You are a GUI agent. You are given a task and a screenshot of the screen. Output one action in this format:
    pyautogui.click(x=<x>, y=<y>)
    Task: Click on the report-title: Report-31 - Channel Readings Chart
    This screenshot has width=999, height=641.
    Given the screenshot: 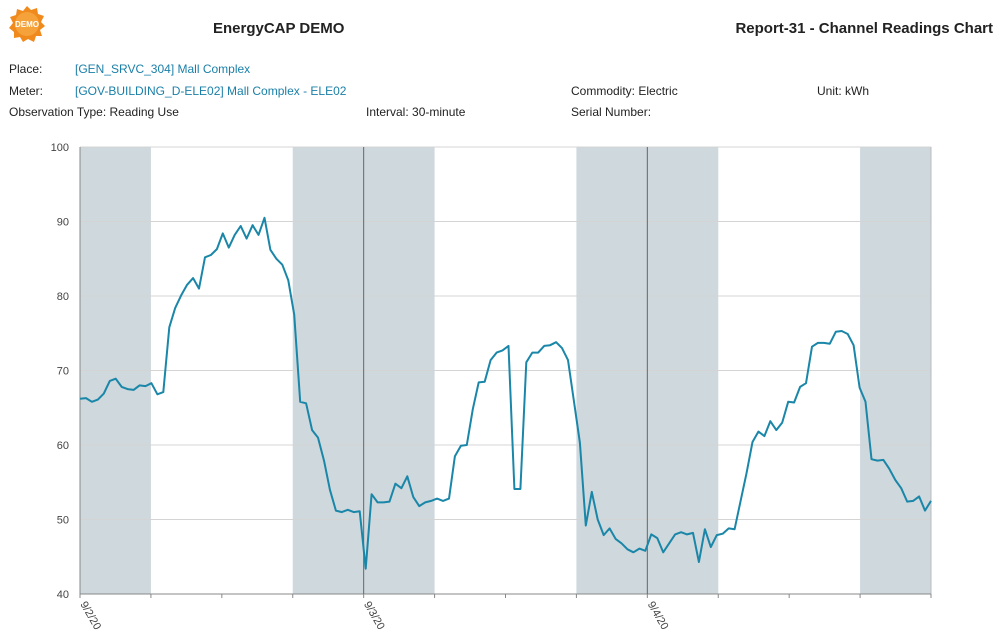 What is the action you would take?
    pyautogui.click(x=864, y=28)
    